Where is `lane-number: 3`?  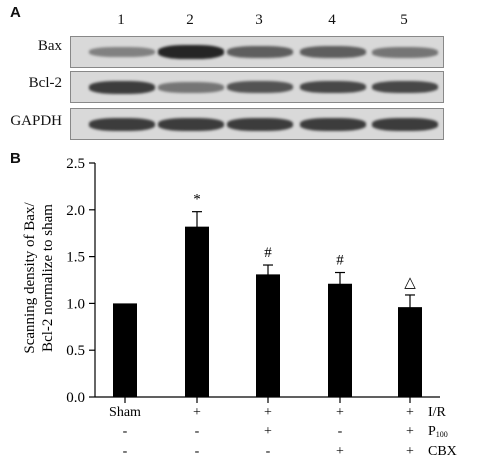 lane-number: 3 is located at coordinates (259, 20).